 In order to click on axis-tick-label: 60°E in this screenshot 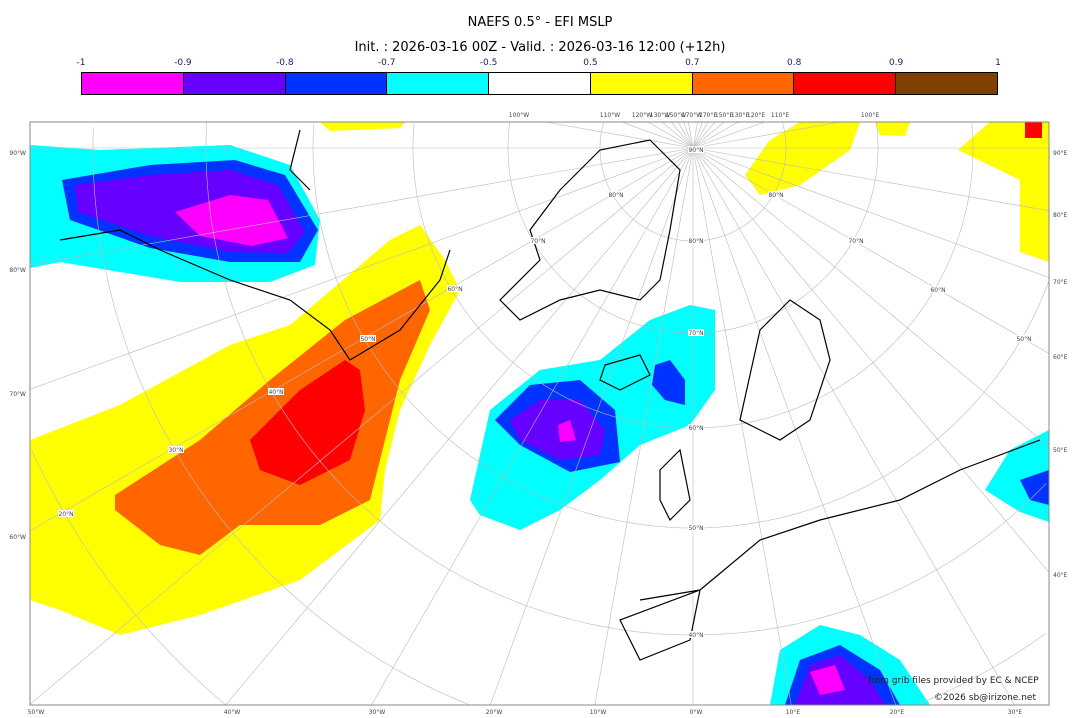, I will do `click(1060, 357)`.